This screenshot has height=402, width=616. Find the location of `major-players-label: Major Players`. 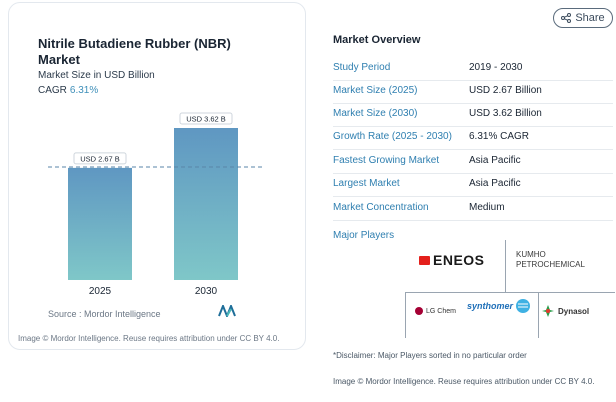

major-players-label: Major Players is located at coordinates (364, 235).